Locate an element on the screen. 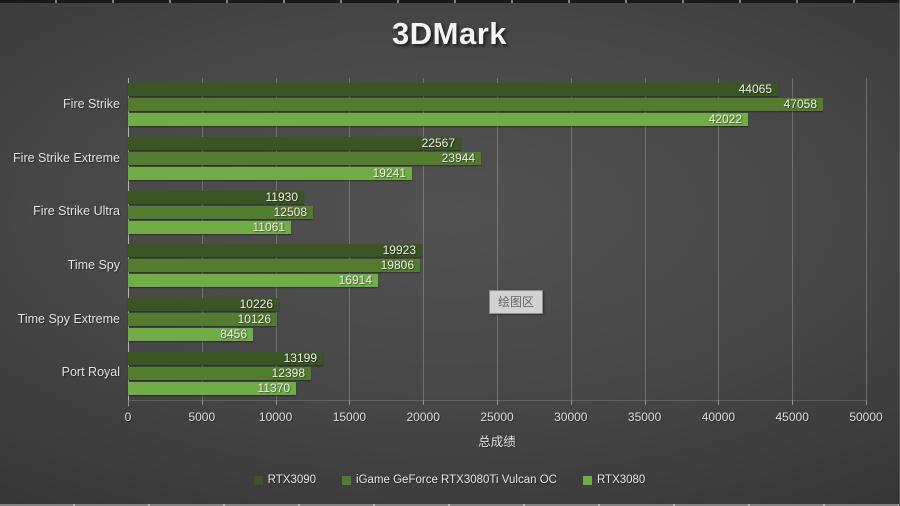 This screenshot has height=506, width=900. legend-item: RTX3090 is located at coordinates (285, 480).